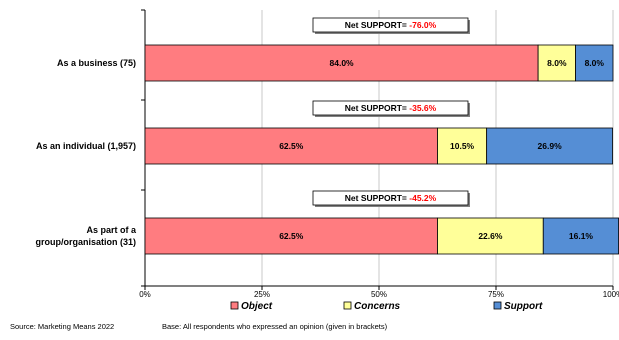 This screenshot has height=340, width=619. What do you see at coordinates (611, 294) in the screenshot?
I see `x-tick-label: 100%` at bounding box center [611, 294].